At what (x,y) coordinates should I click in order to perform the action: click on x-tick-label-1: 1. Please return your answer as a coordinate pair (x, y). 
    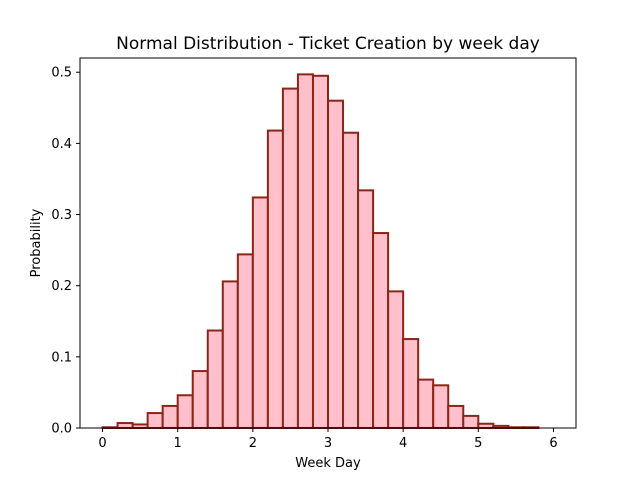
    Looking at the image, I should click on (178, 443).